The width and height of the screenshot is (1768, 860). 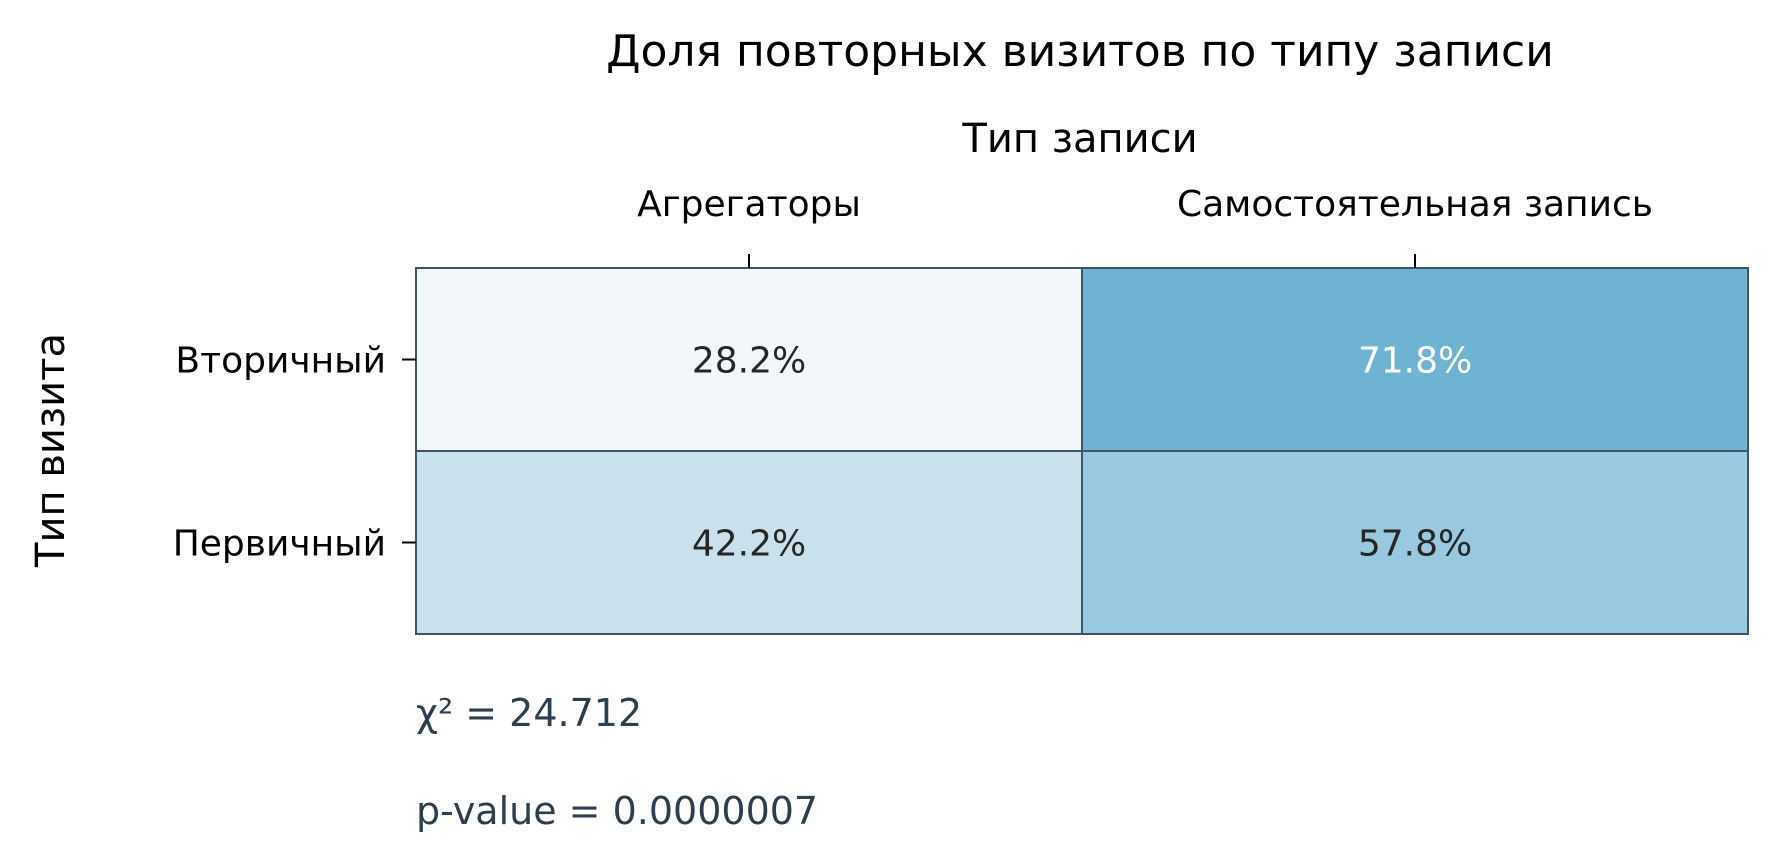 I want to click on y-tick-label: Вторичный, so click(x=280, y=361).